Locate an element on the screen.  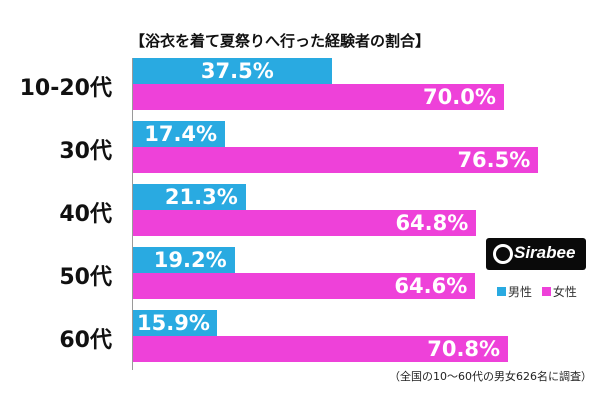
legend-swatch-female is located at coordinates (546, 291).